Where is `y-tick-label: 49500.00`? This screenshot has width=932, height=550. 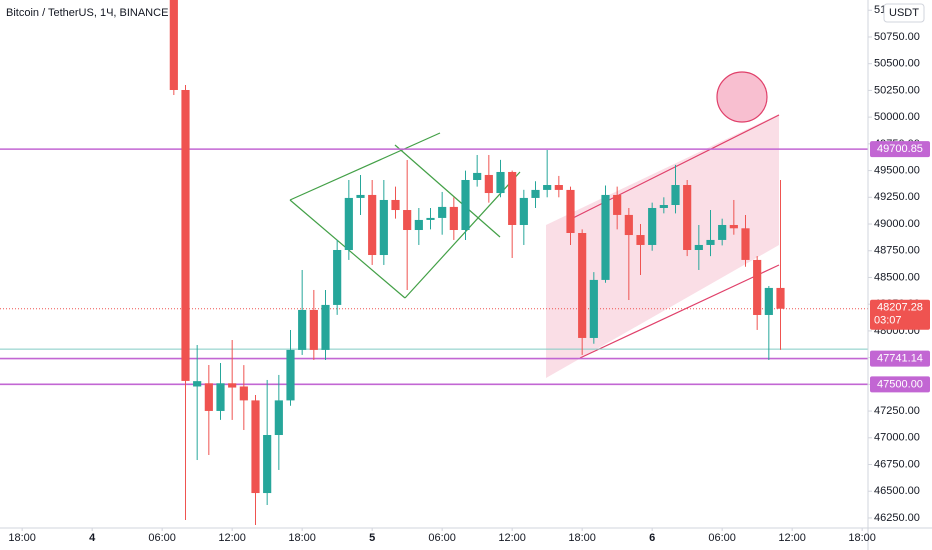
y-tick-label: 49500.00 is located at coordinates (897, 170).